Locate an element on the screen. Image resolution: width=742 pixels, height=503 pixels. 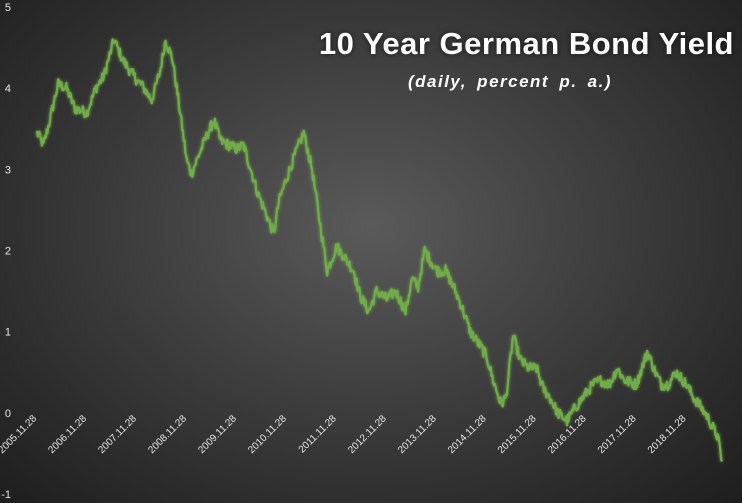
x-tick-label: 2017.11.28 is located at coordinates (617, 434).